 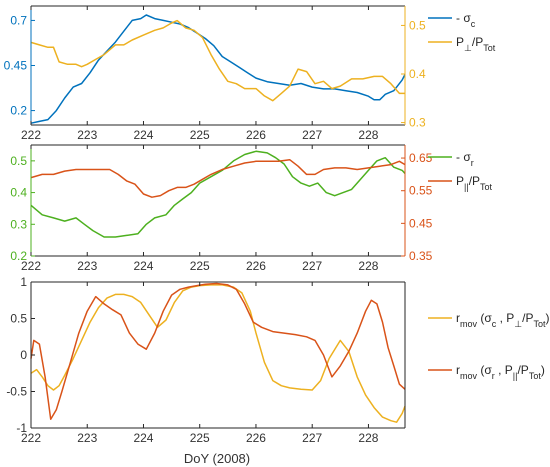 I want to click on y-tick-label: -1, so click(x=21, y=428).